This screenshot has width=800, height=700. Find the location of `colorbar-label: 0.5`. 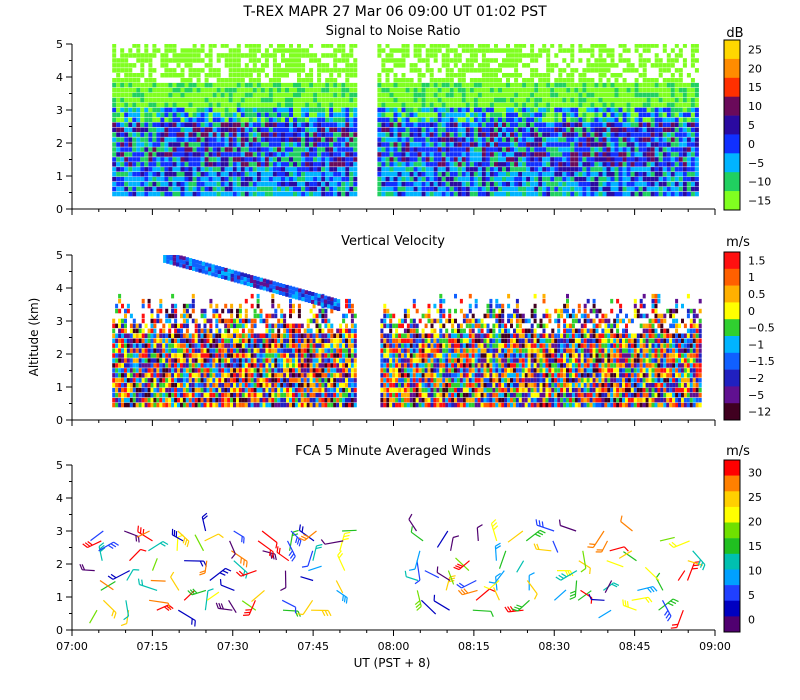

colorbar-label: 0.5 is located at coordinates (757, 294).